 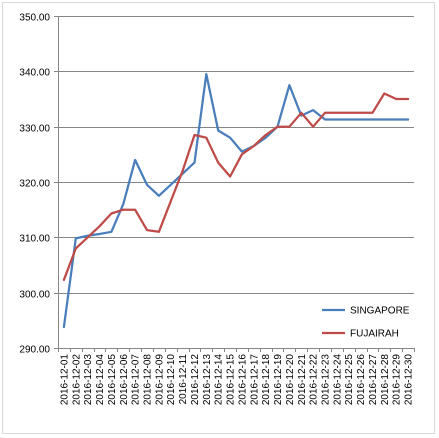 What do you see at coordinates (366, 323) in the screenshot?
I see `legend: SINGAPORE FUJAIRAH` at bounding box center [366, 323].